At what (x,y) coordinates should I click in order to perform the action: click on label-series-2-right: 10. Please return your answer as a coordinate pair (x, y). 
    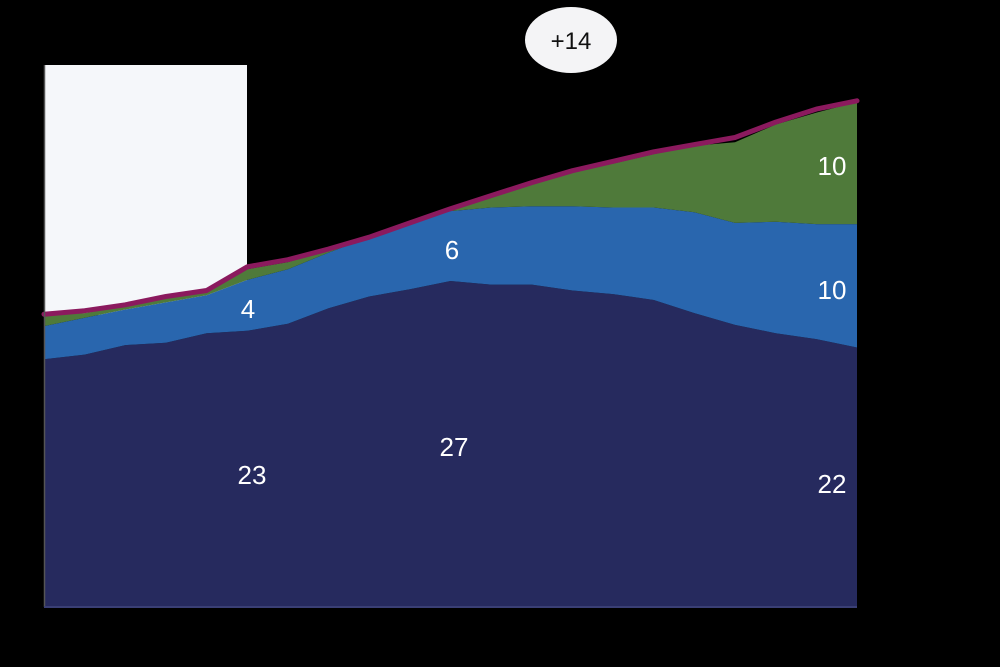
    Looking at the image, I should click on (832, 290).